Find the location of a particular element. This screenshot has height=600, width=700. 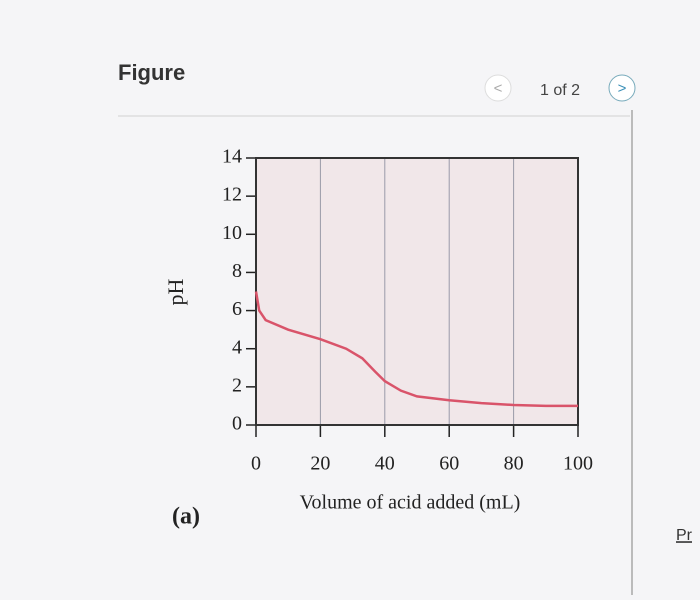

x-tick-label: 80 is located at coordinates (514, 464).